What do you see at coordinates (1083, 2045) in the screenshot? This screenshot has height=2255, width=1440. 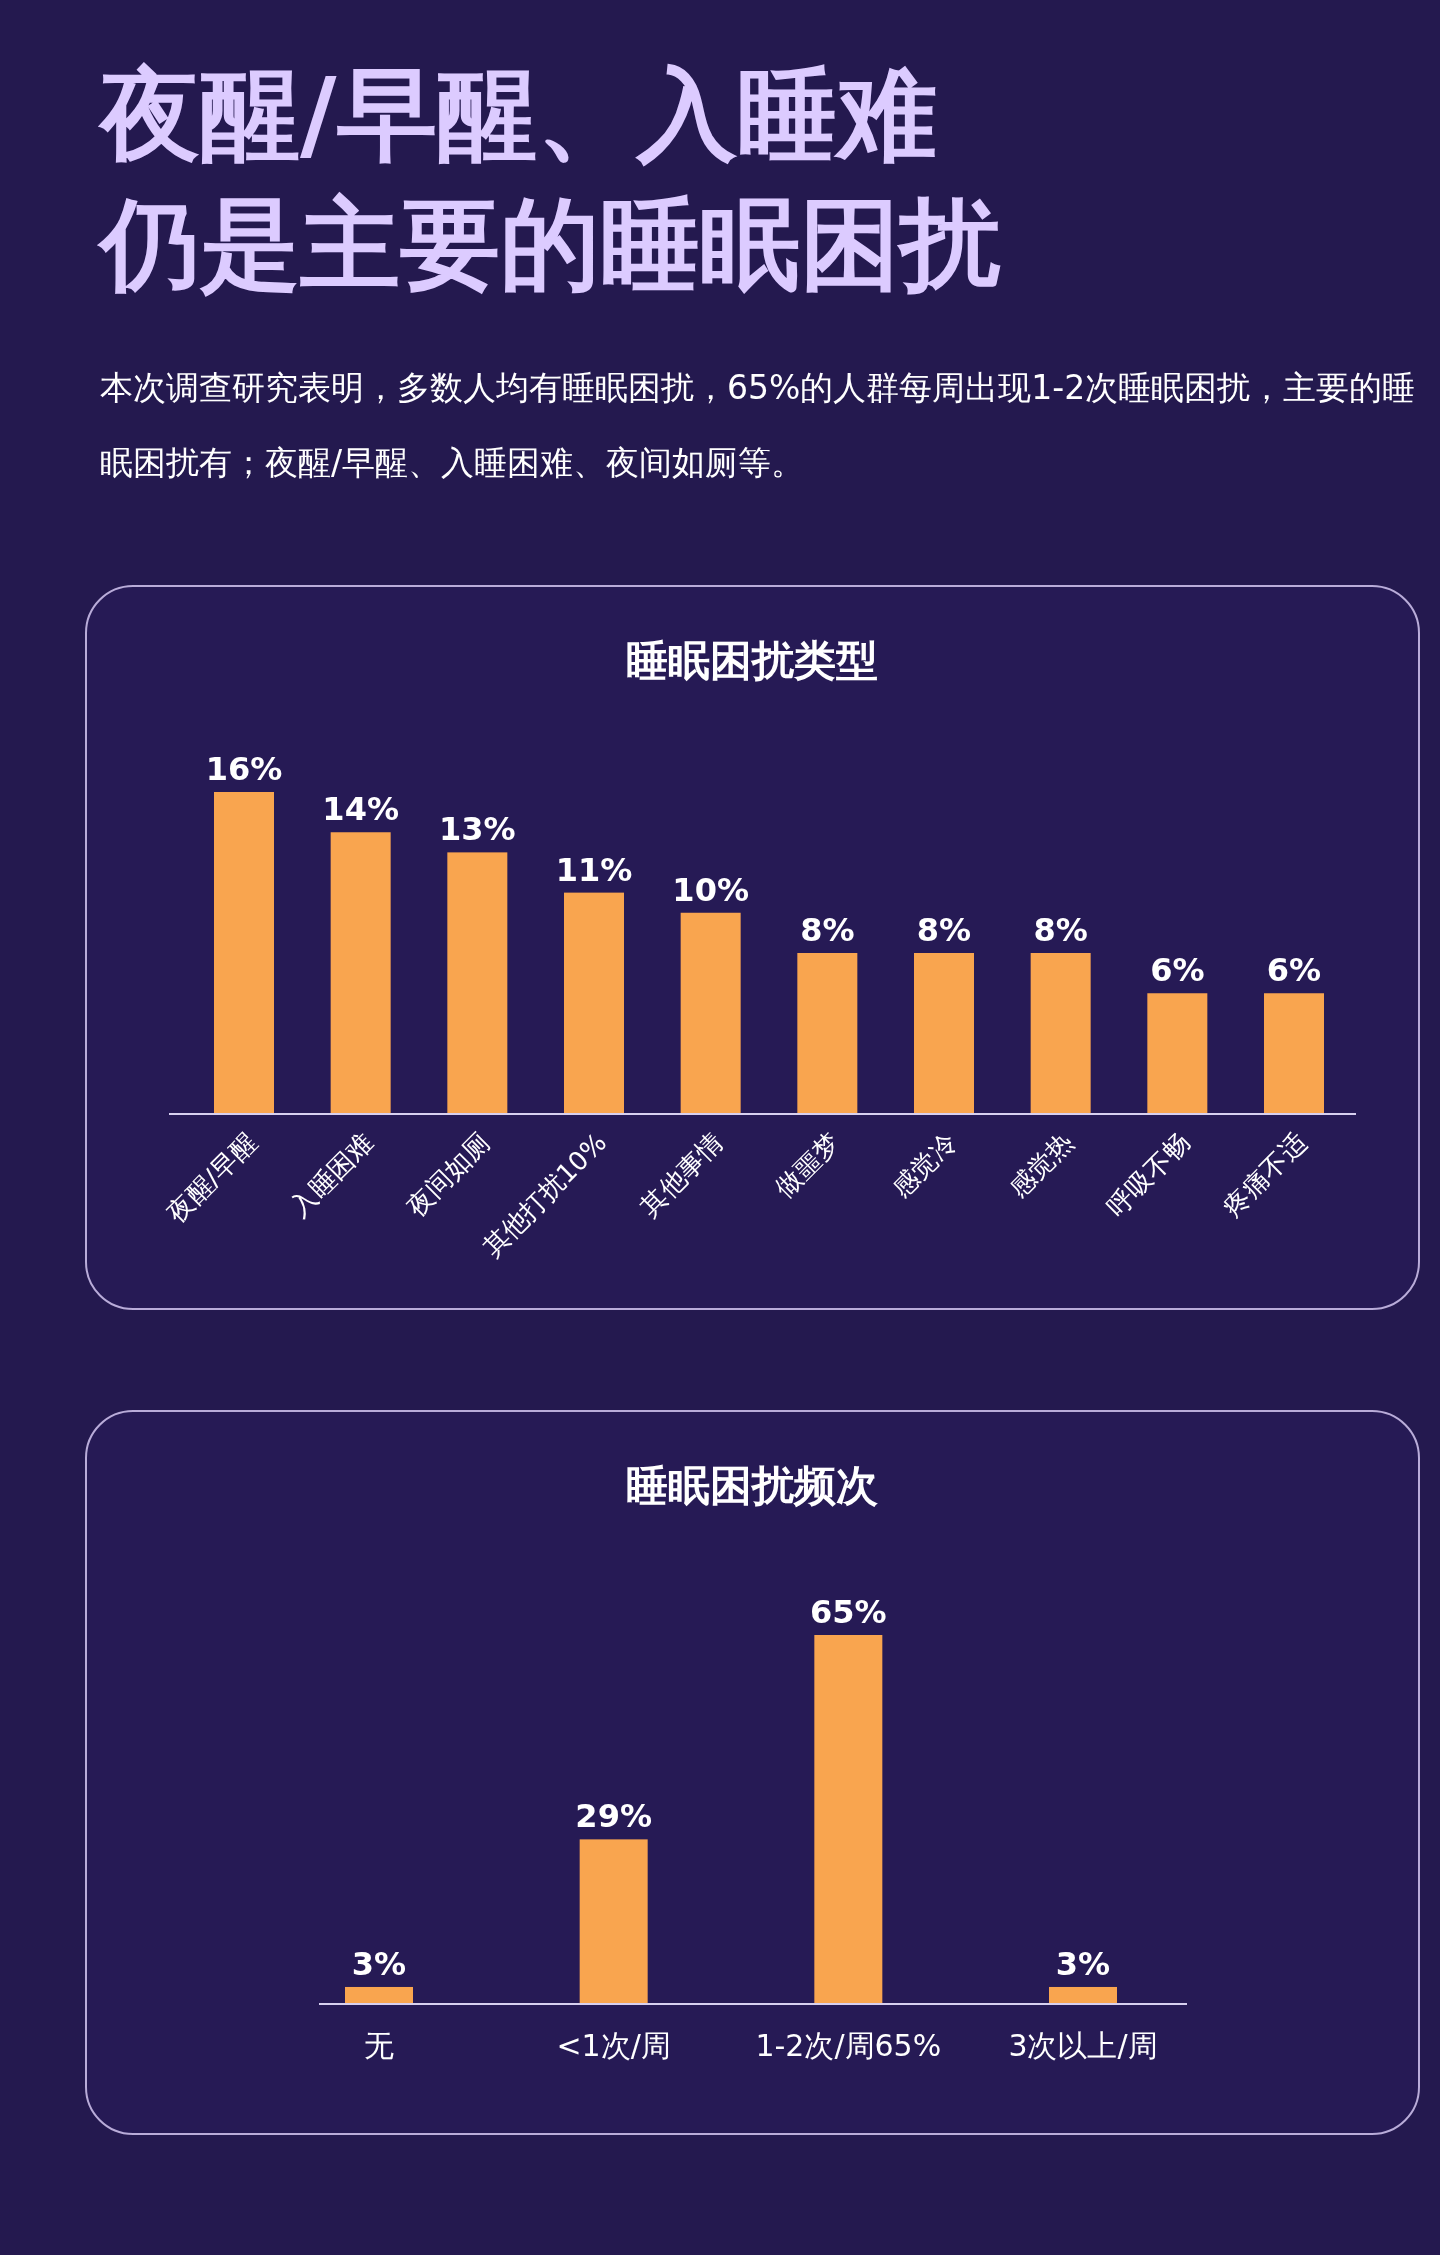 I see `x-tick-label: 3次以上/周` at bounding box center [1083, 2045].